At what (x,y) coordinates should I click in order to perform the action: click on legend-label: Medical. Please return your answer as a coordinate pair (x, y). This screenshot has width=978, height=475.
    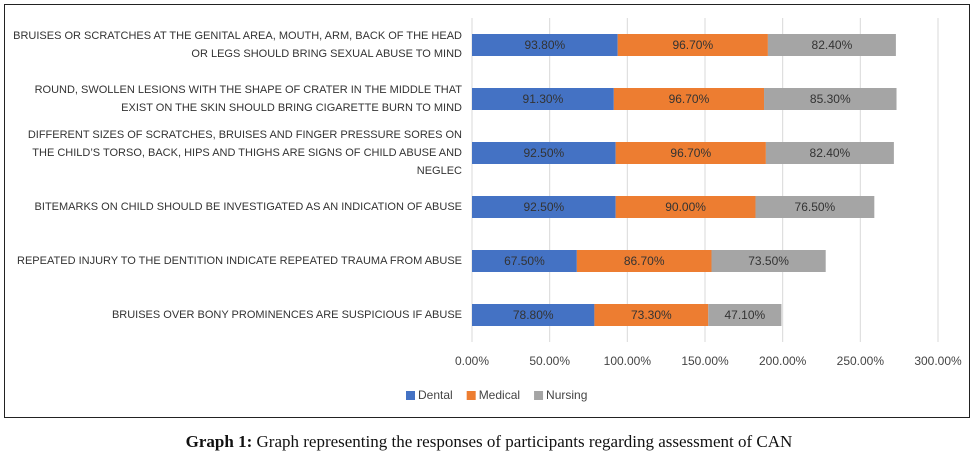
    Looking at the image, I should click on (499, 395).